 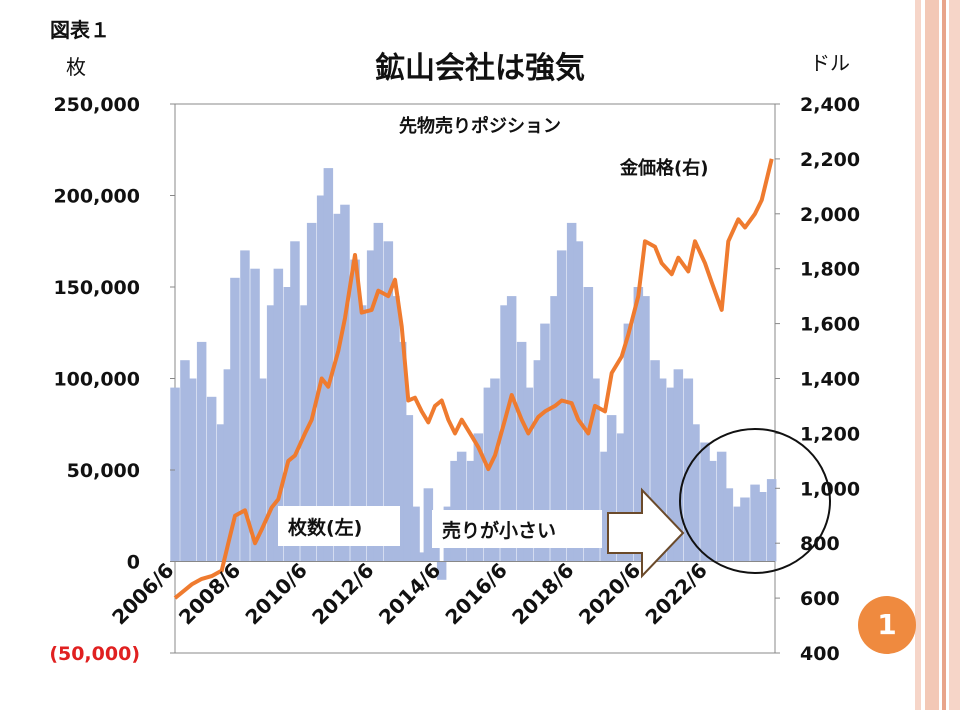 I want to click on annotation-gold-price: 金価格(右), so click(x=663, y=168).